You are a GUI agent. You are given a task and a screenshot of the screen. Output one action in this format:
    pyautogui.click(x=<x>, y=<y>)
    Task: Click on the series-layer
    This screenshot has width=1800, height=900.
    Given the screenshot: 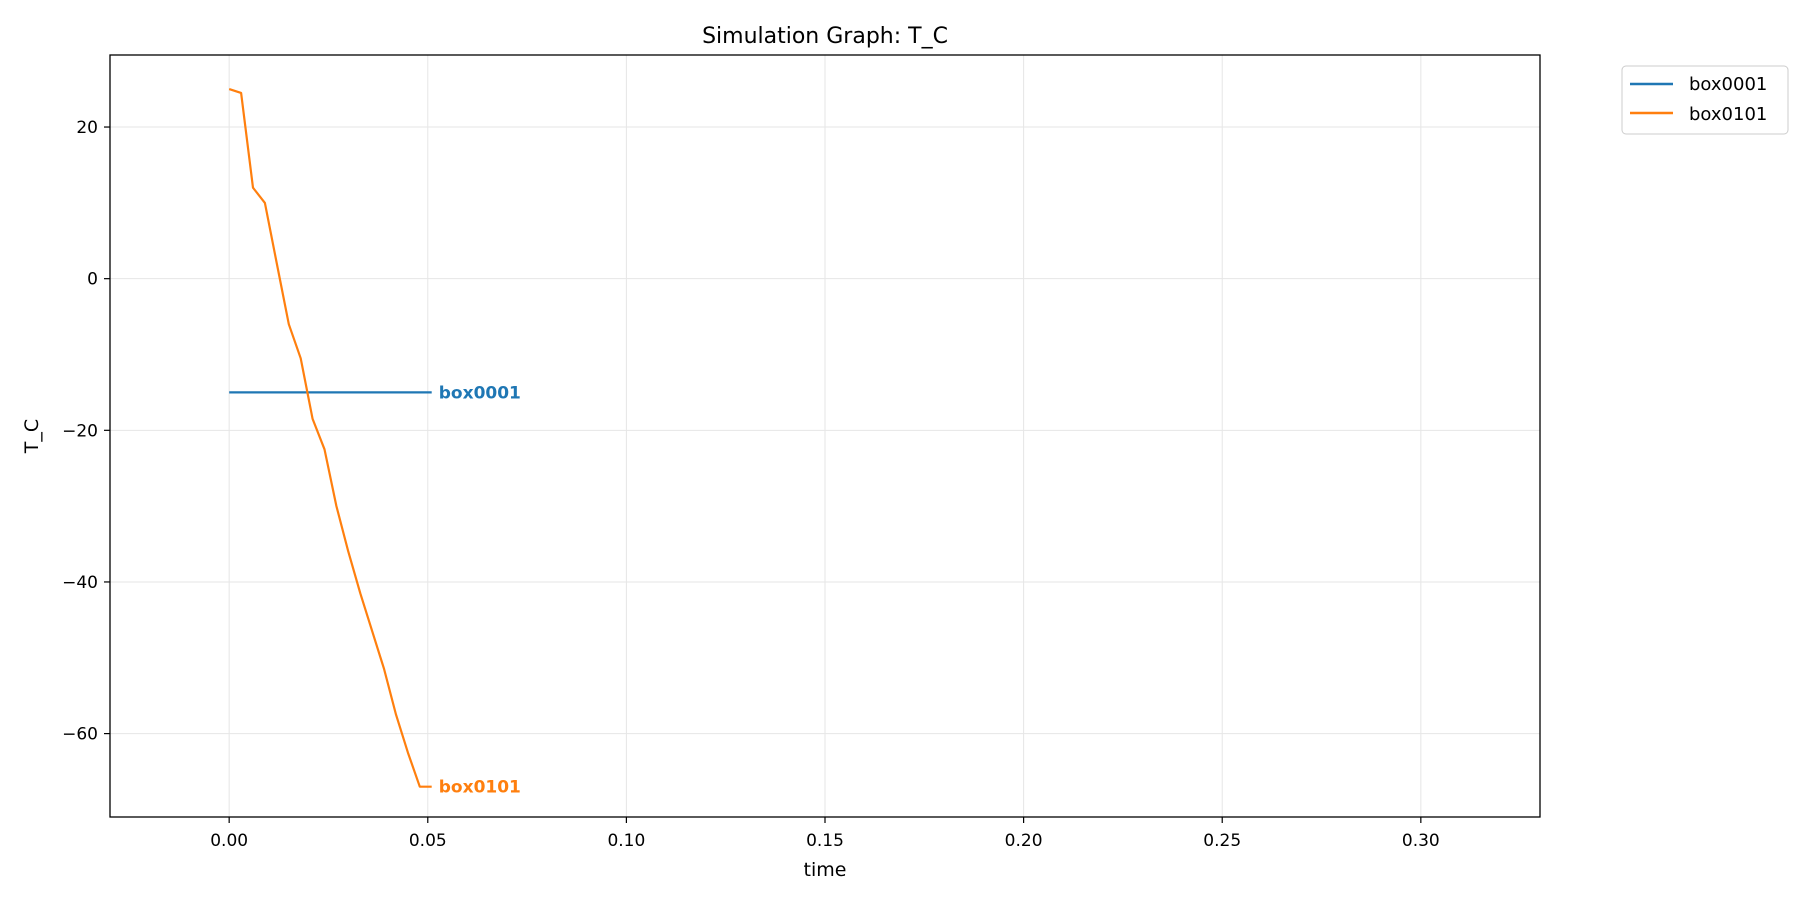 What is the action you would take?
    pyautogui.click(x=330, y=438)
    